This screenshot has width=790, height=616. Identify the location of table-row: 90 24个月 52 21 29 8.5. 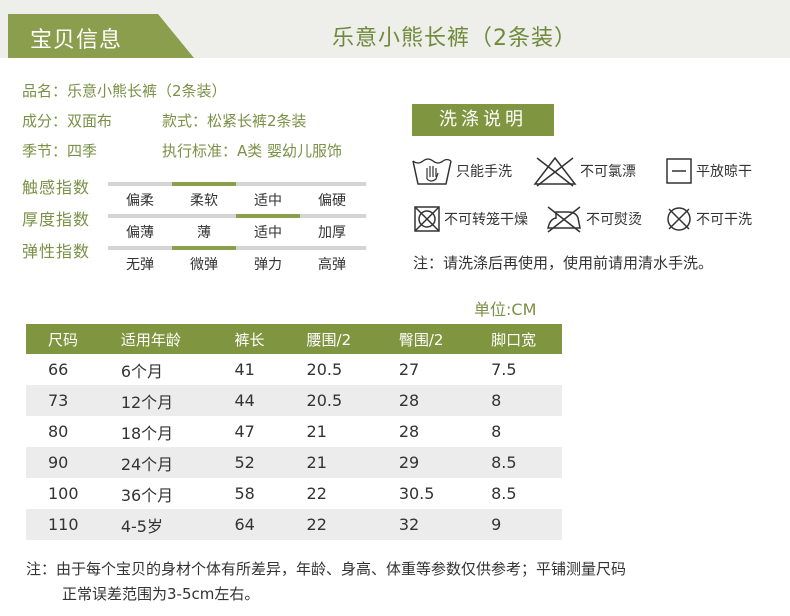
(294, 462).